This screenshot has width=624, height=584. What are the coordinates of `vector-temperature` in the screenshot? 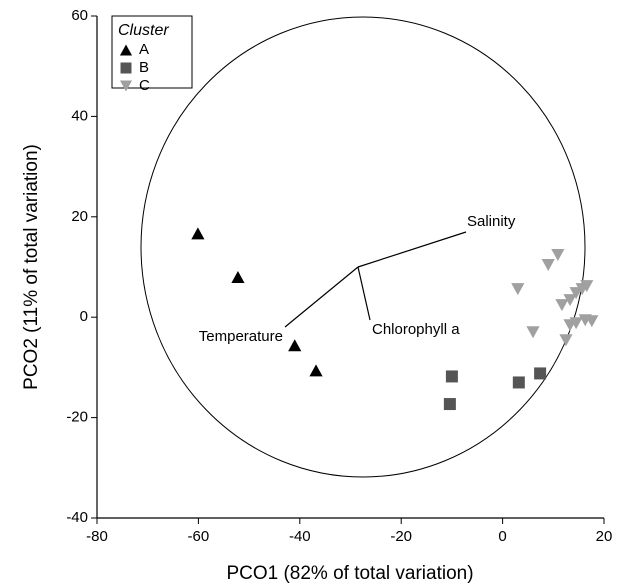 It's located at (321, 297).